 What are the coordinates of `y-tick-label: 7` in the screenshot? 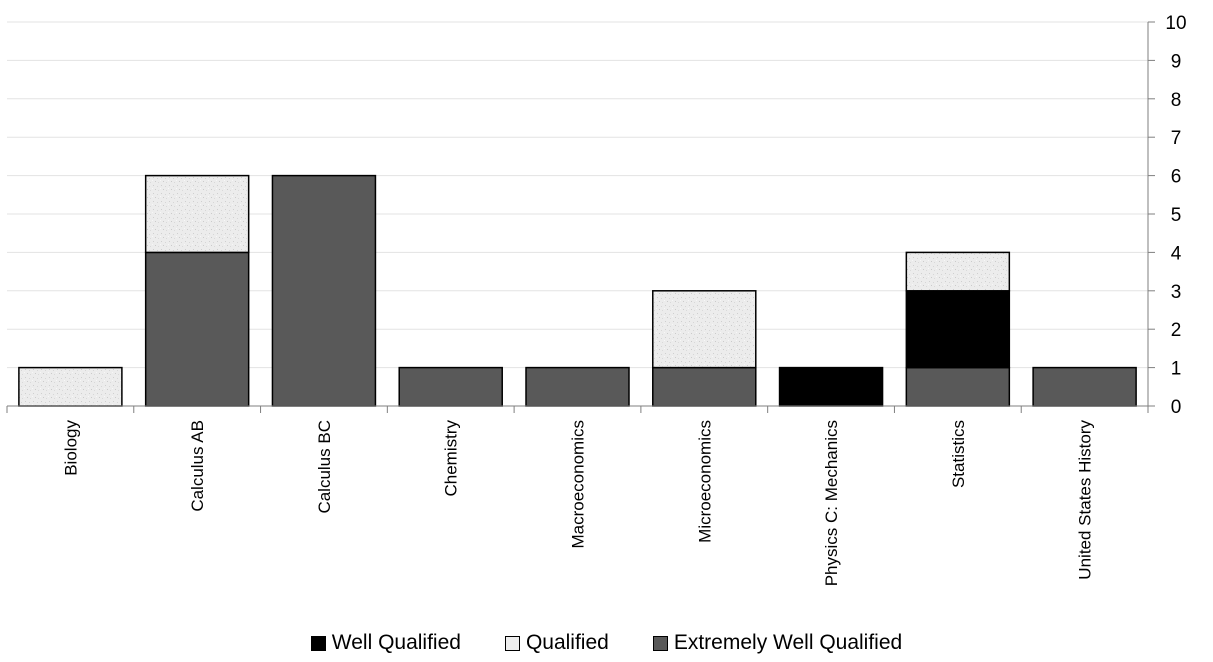 It's located at (1176, 138).